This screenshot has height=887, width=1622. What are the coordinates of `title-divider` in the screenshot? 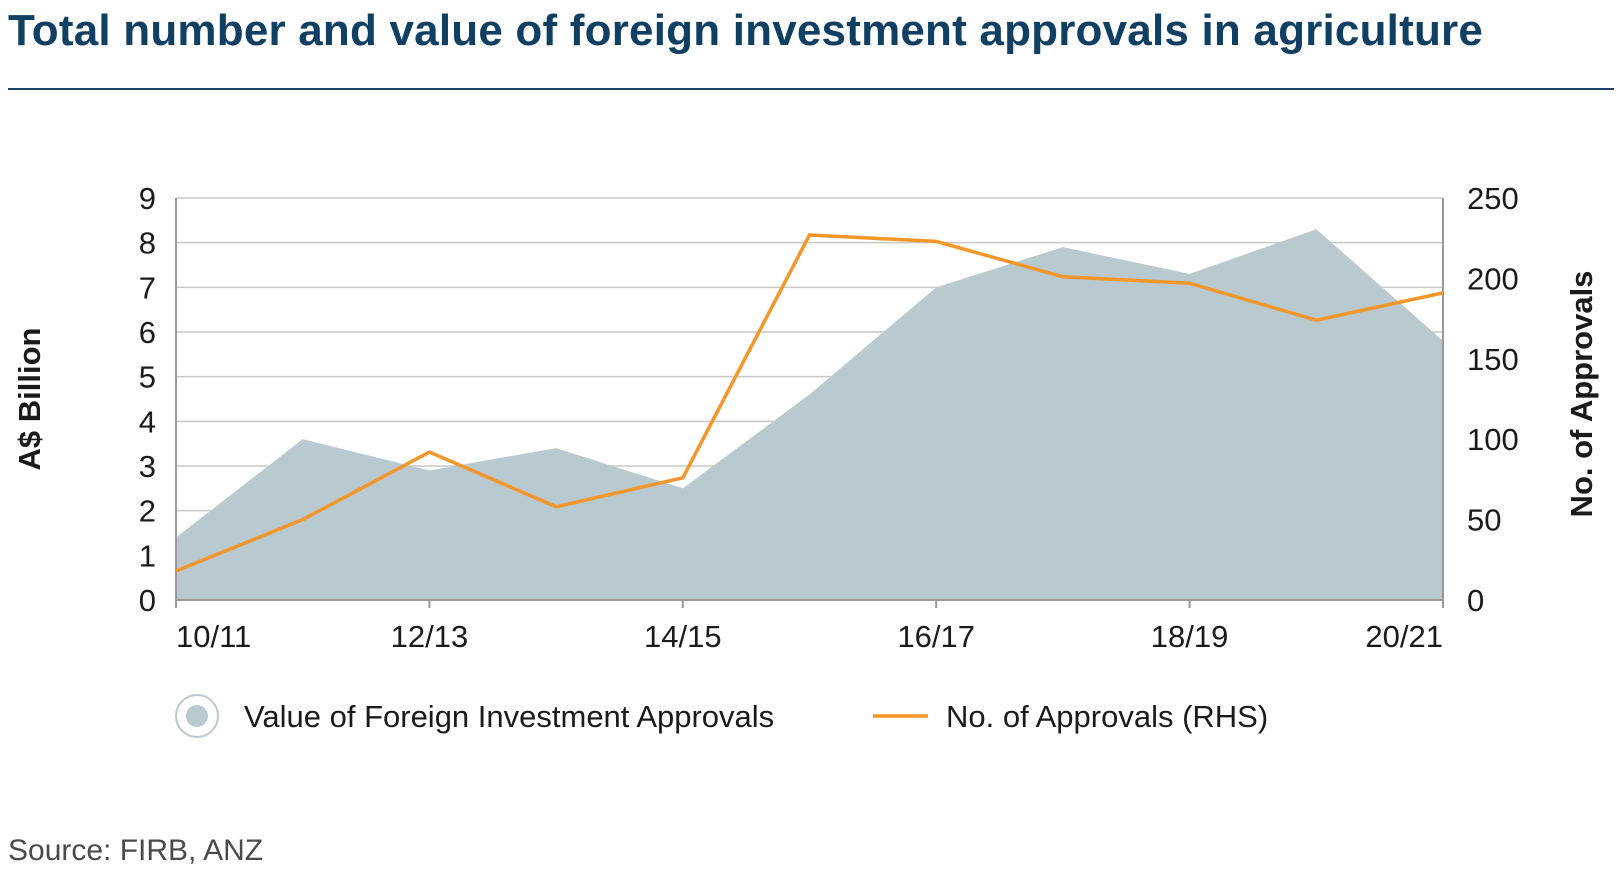 It's located at (811, 89).